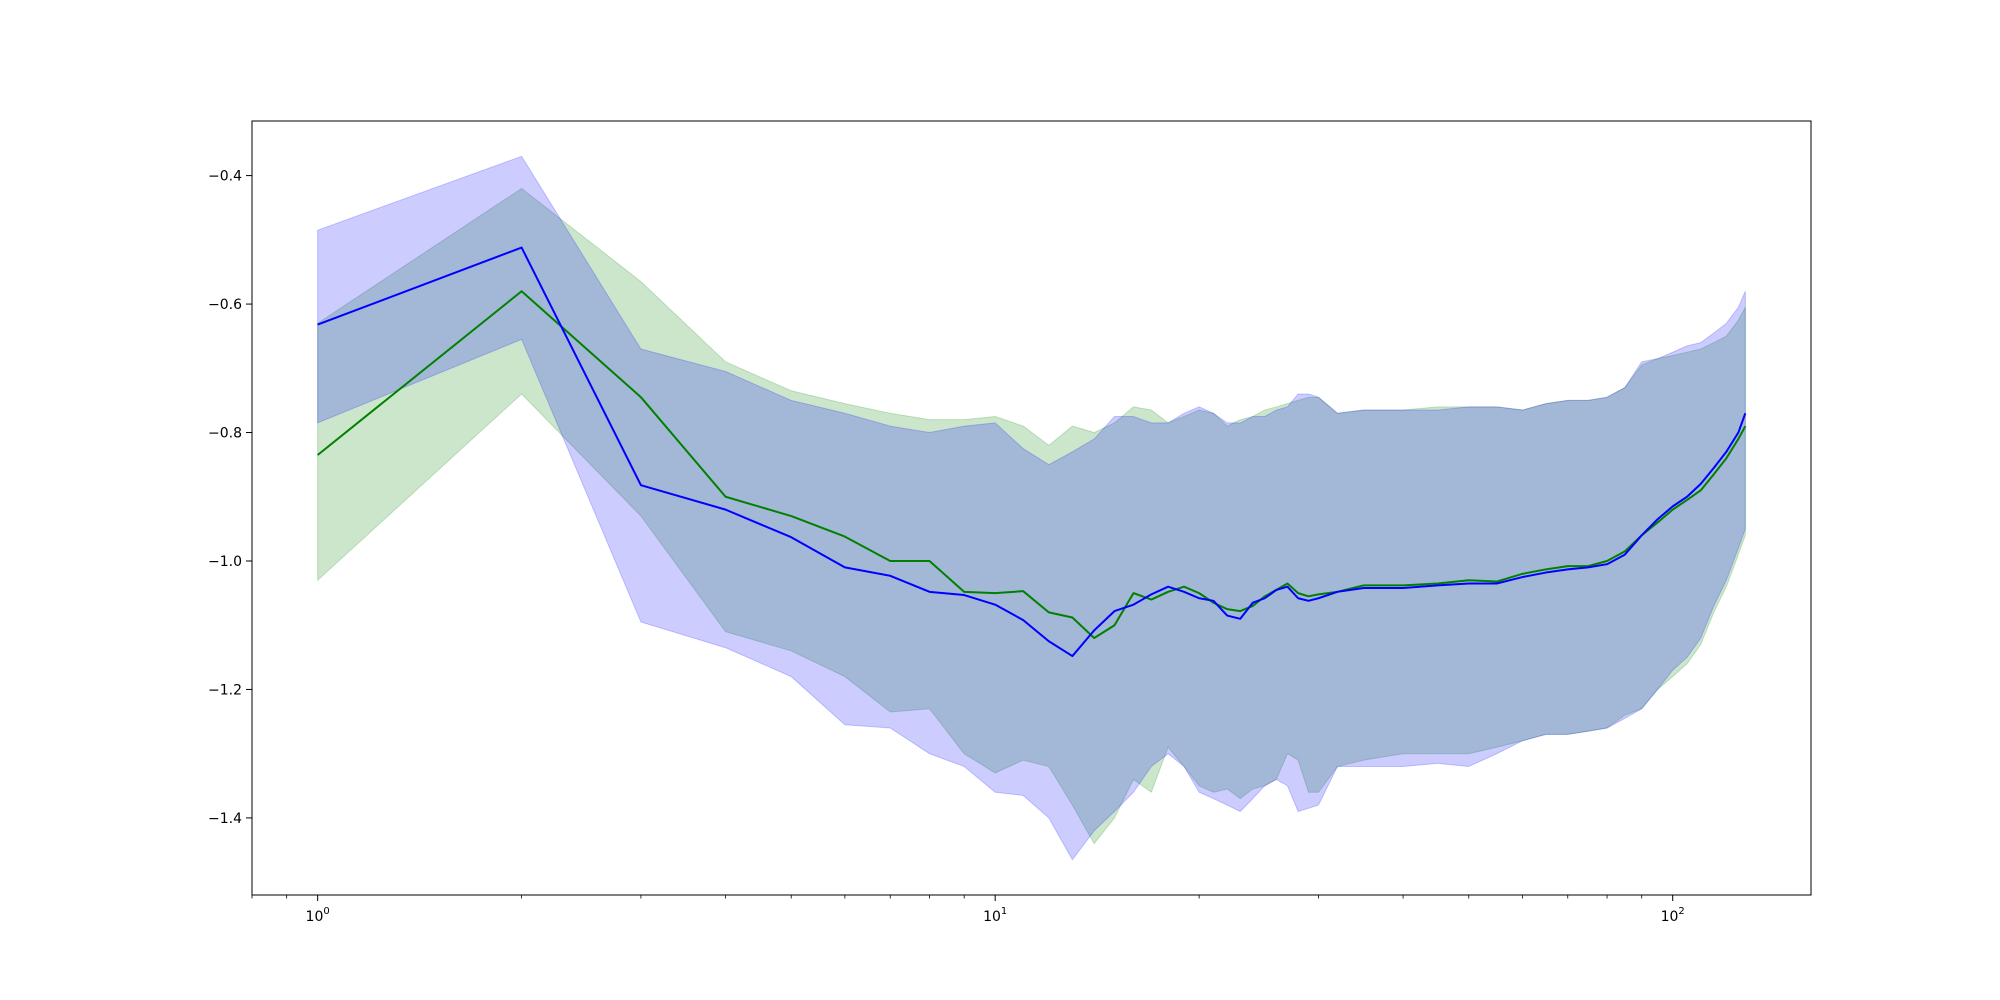 The height and width of the screenshot is (1000, 2000). What do you see at coordinates (225, 305) in the screenshot?
I see `y-tick-label: −0.6` at bounding box center [225, 305].